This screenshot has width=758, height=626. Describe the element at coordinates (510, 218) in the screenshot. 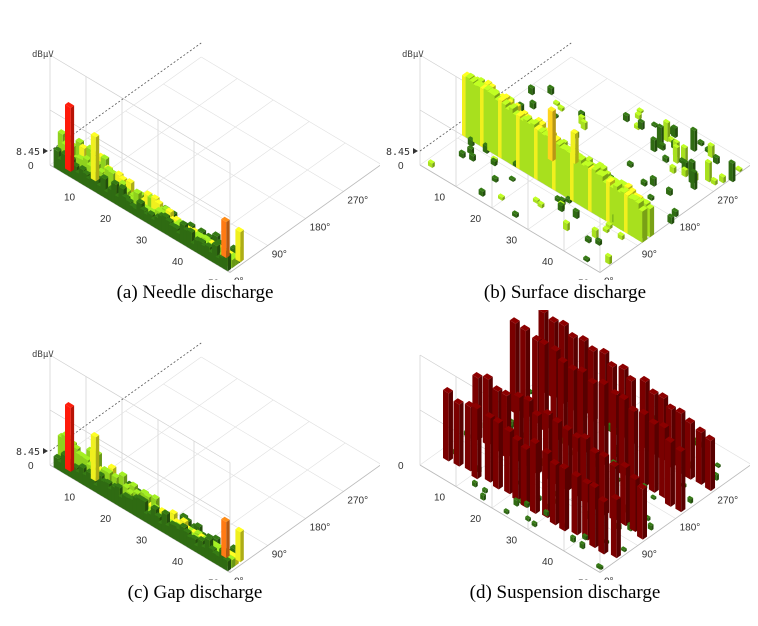

I see `x-axis` at that location.